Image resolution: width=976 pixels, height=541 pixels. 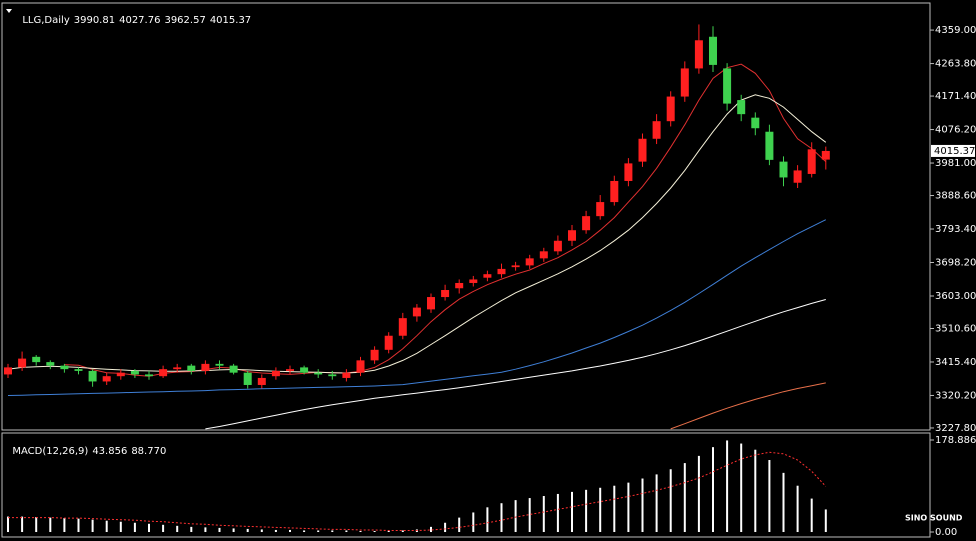 I want to click on moving-average, so click(x=748, y=406).